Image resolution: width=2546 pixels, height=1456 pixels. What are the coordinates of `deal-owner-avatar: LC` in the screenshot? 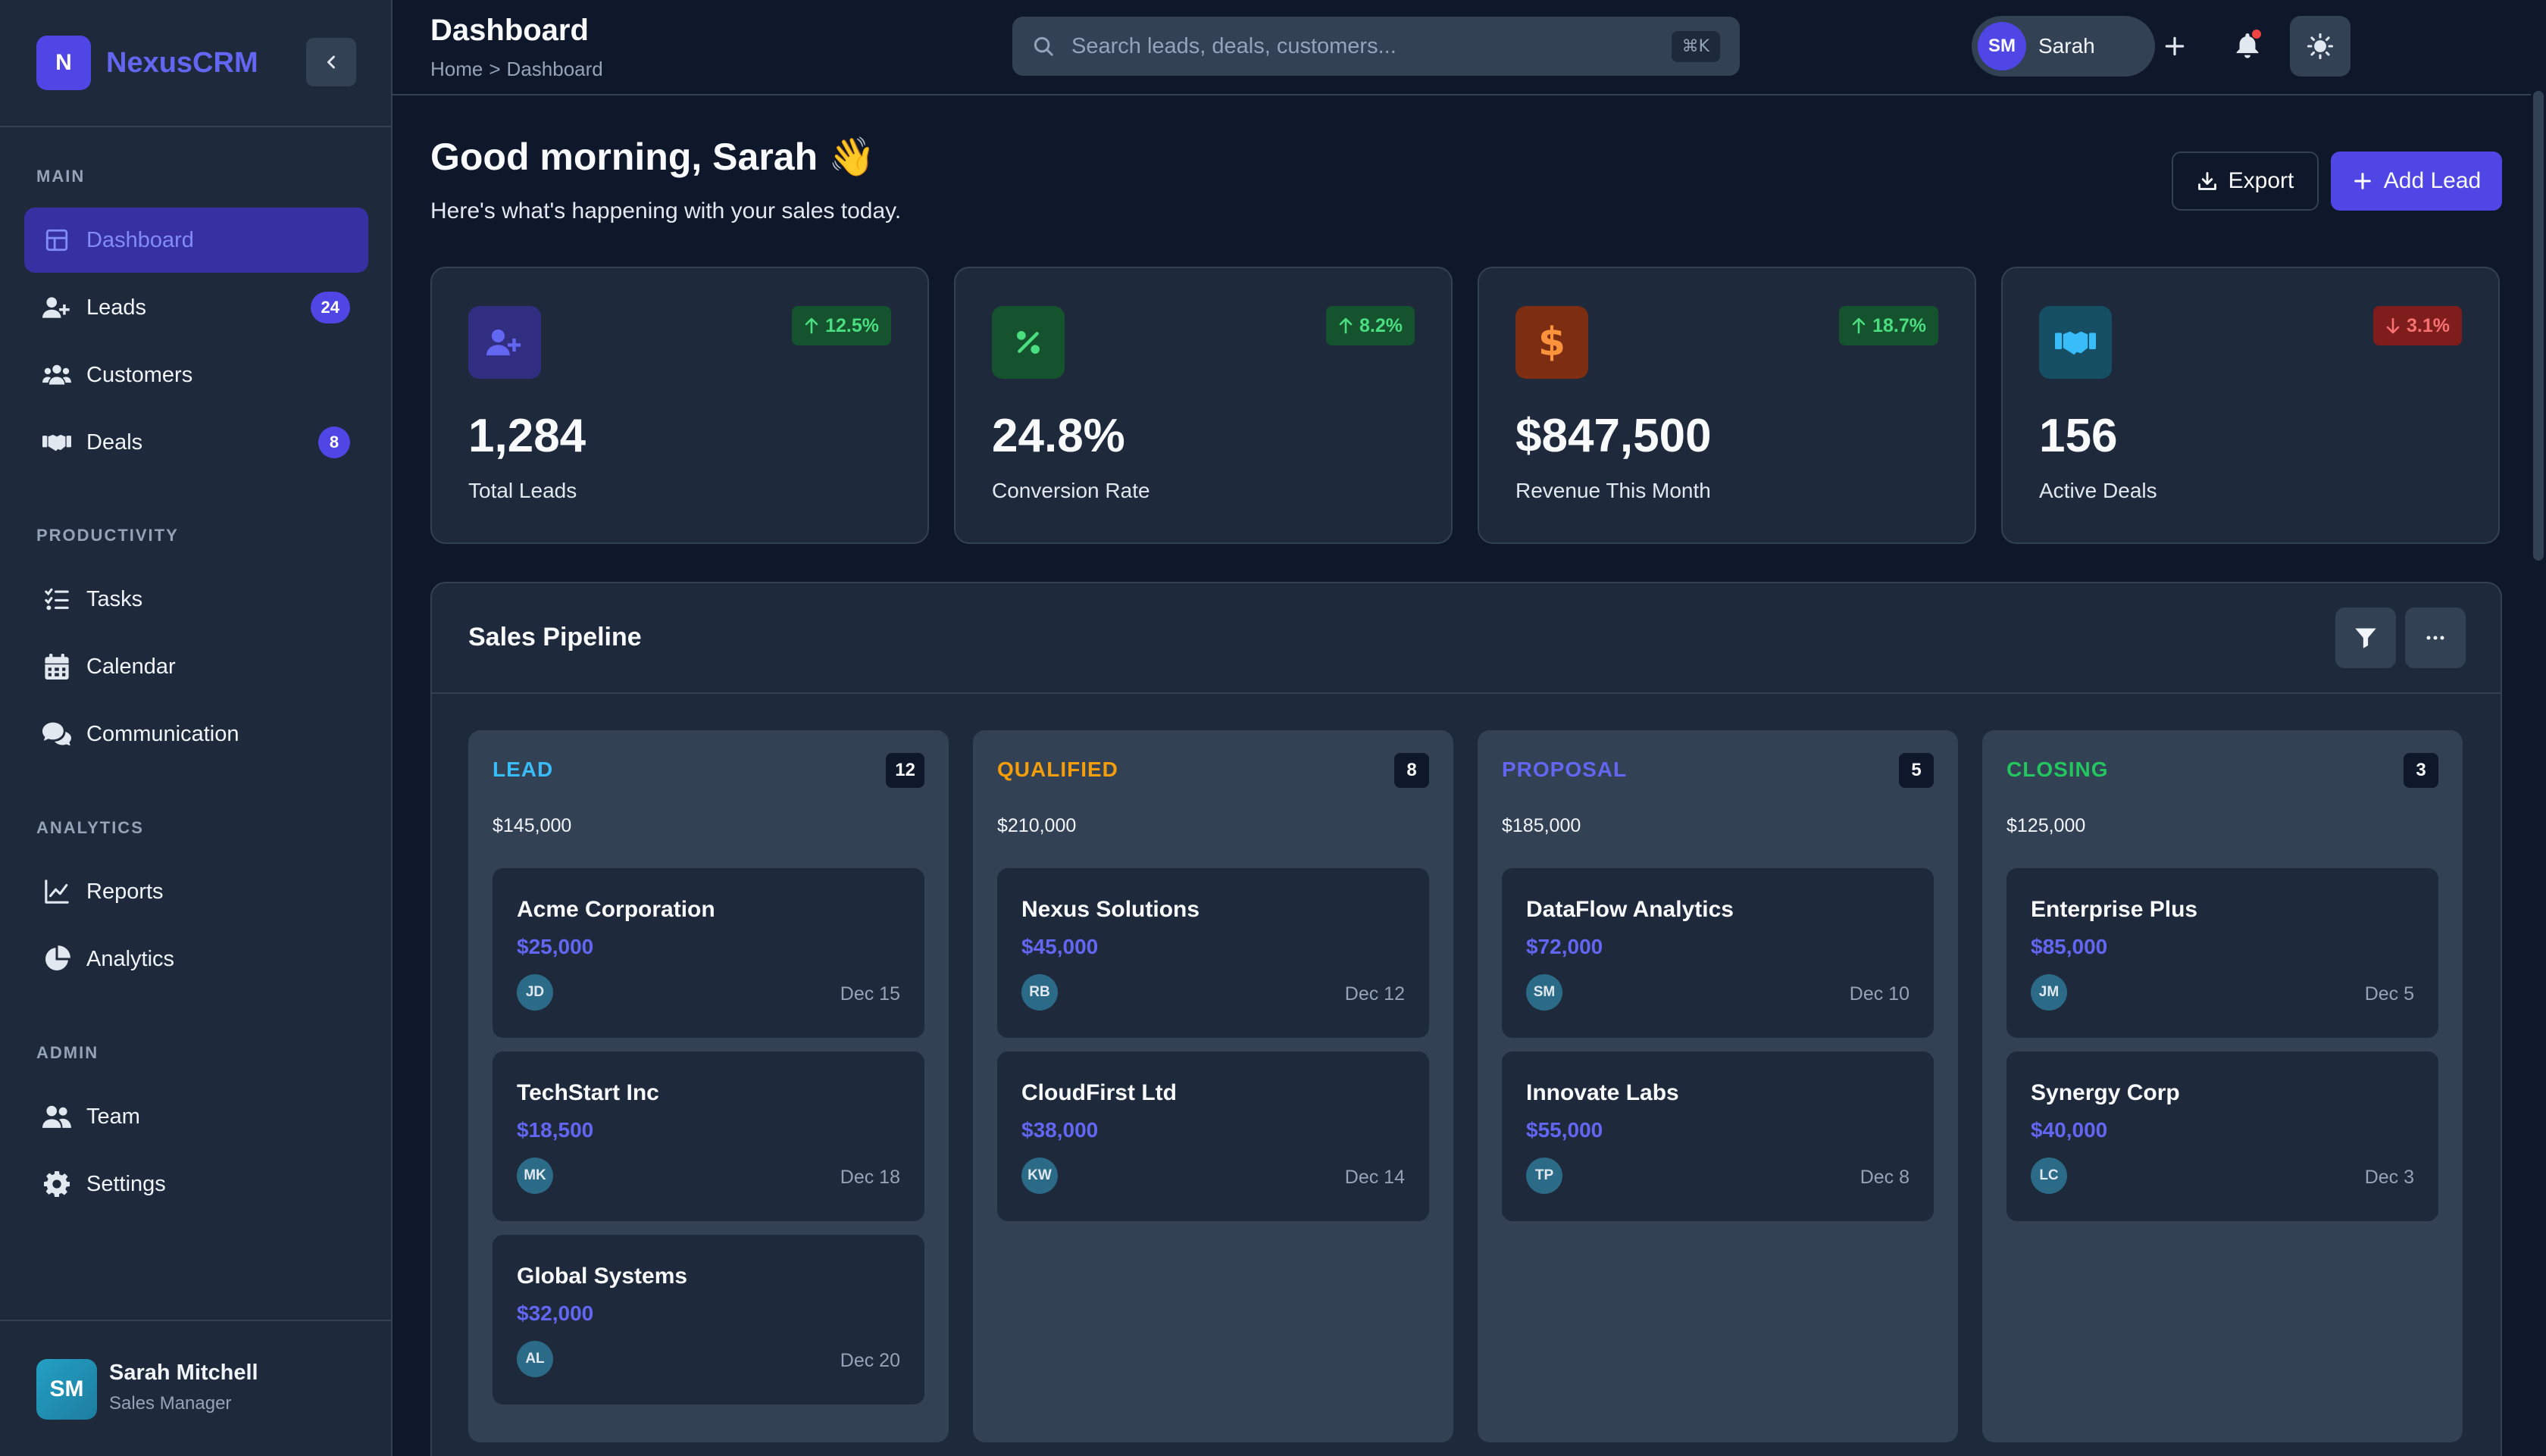 It's located at (2049, 1176).